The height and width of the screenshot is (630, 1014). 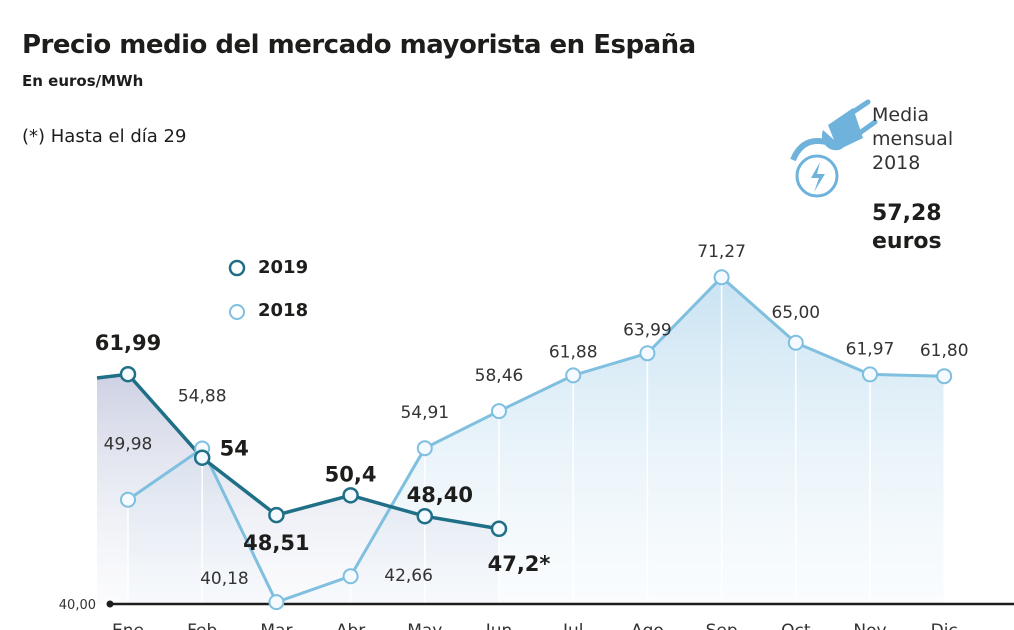 I want to click on baseline-label: 40,00, so click(x=77, y=605).